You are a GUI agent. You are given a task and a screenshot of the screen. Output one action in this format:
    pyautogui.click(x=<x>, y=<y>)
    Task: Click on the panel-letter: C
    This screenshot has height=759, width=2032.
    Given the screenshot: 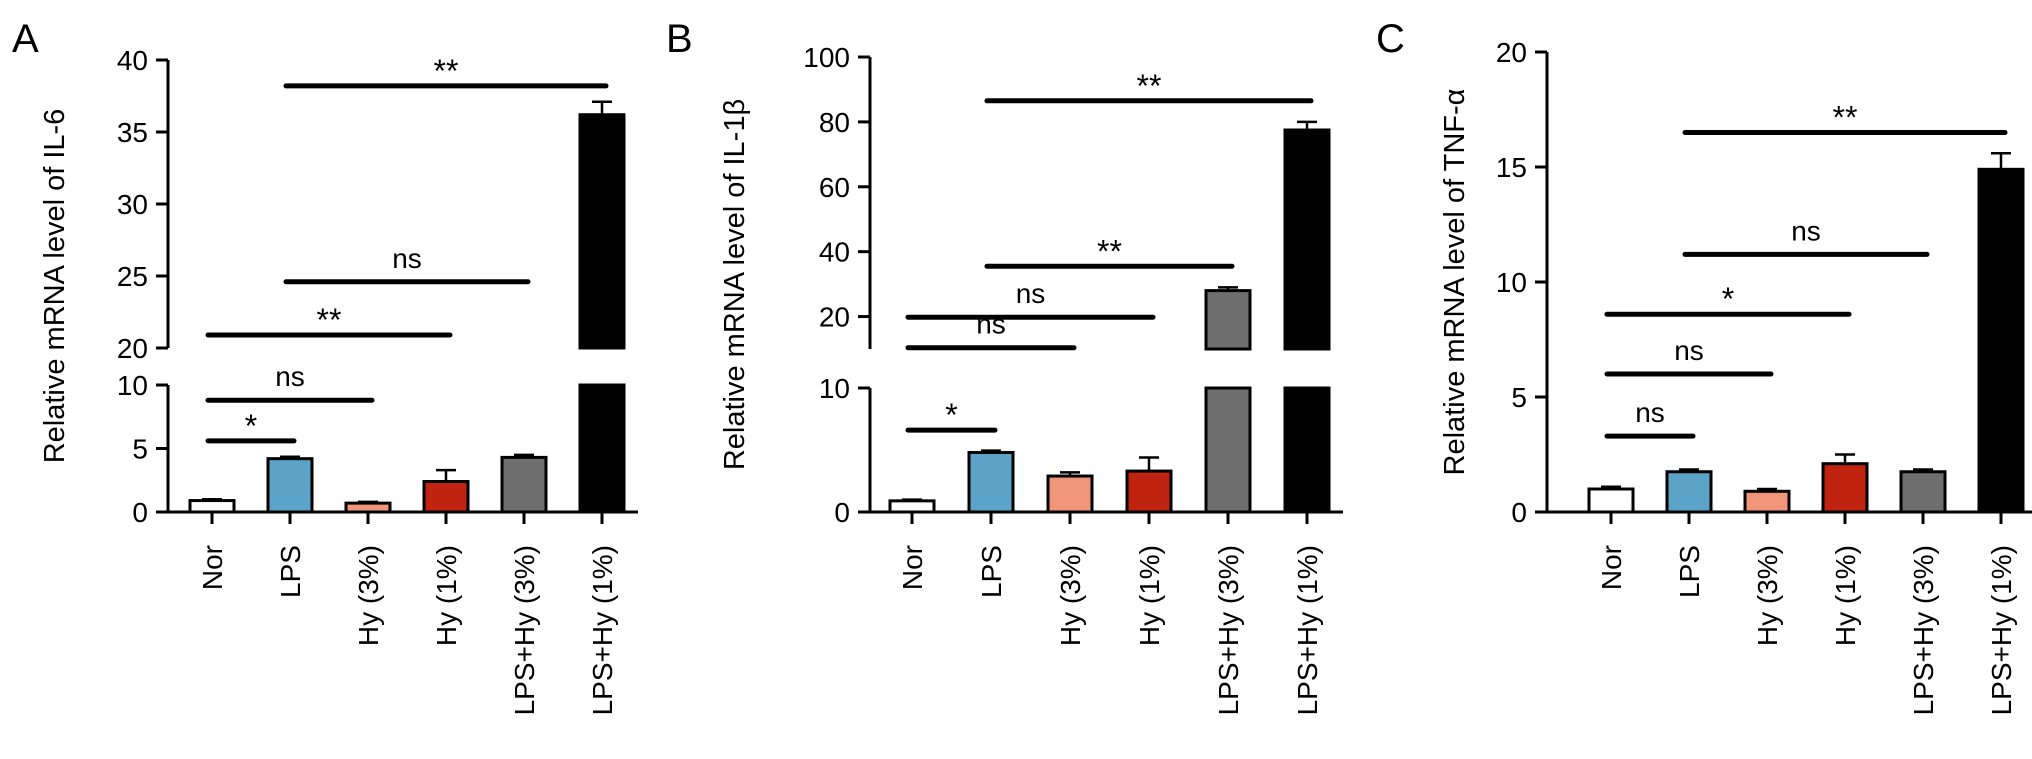 What is the action you would take?
    pyautogui.click(x=1390, y=39)
    